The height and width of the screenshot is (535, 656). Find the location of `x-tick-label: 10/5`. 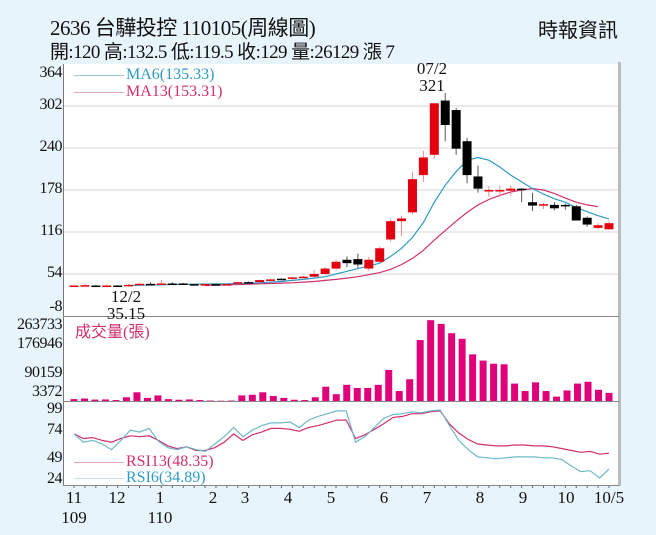

x-tick-label: 10/5 is located at coordinates (609, 497).